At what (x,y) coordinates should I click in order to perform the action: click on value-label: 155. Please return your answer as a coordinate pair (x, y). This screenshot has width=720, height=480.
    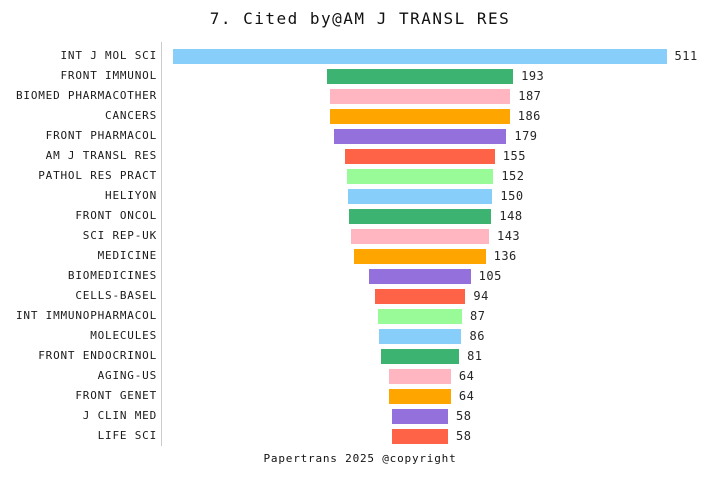
    Looking at the image, I should click on (514, 156).